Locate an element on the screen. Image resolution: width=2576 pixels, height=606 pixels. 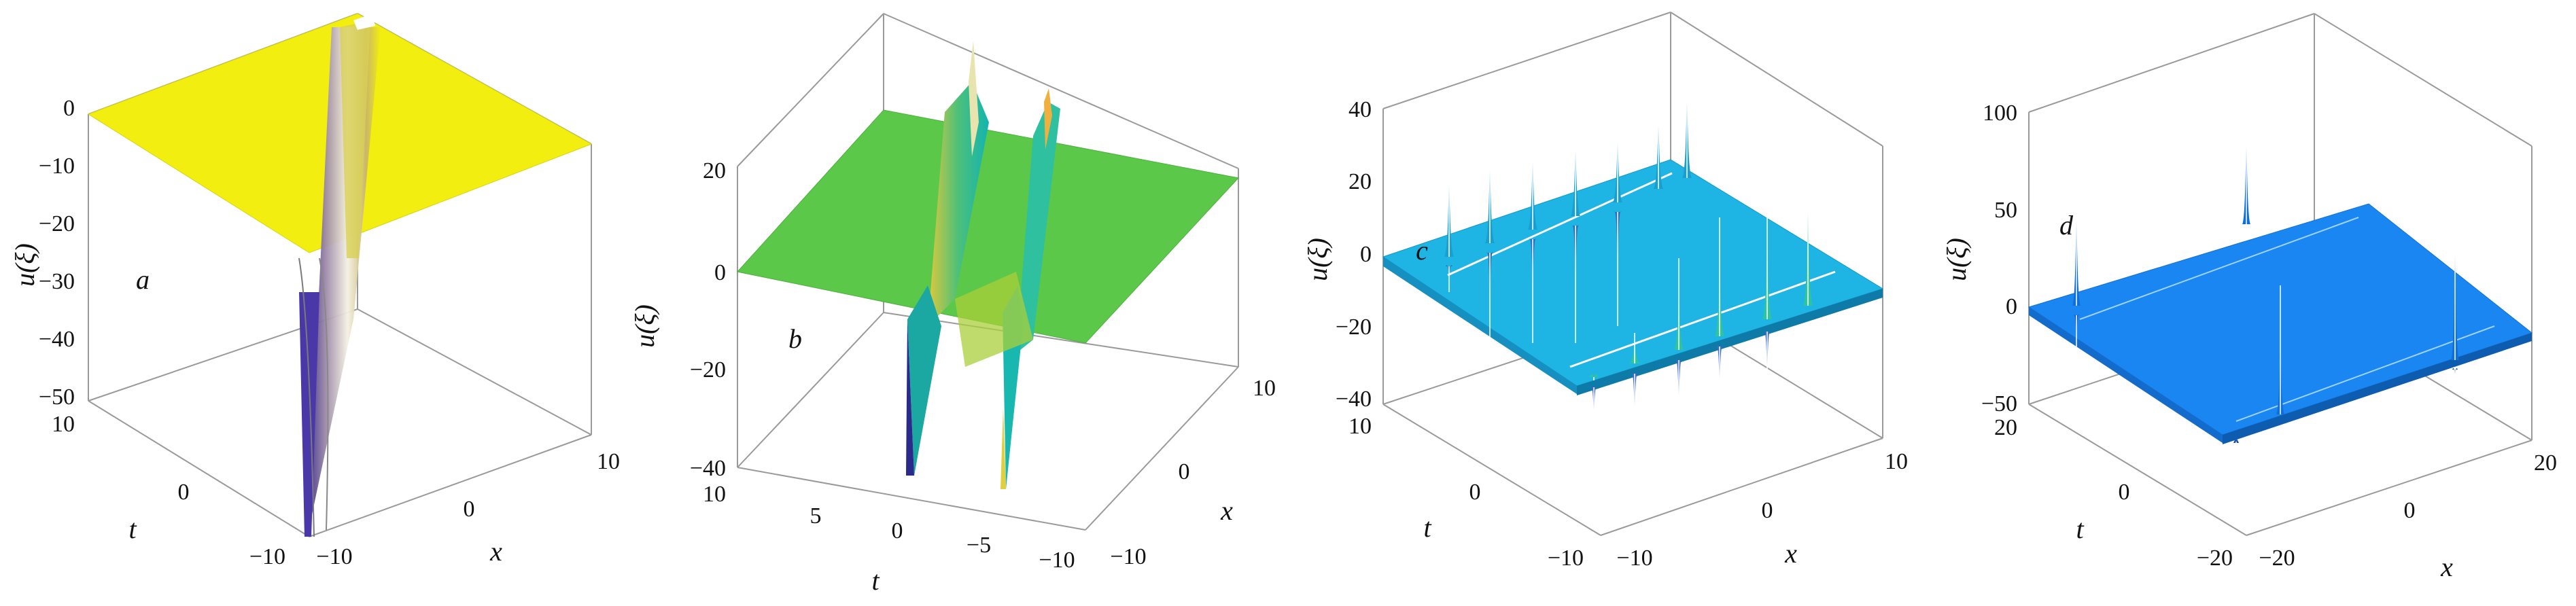
z-tick: 50 is located at coordinates (2005, 211).